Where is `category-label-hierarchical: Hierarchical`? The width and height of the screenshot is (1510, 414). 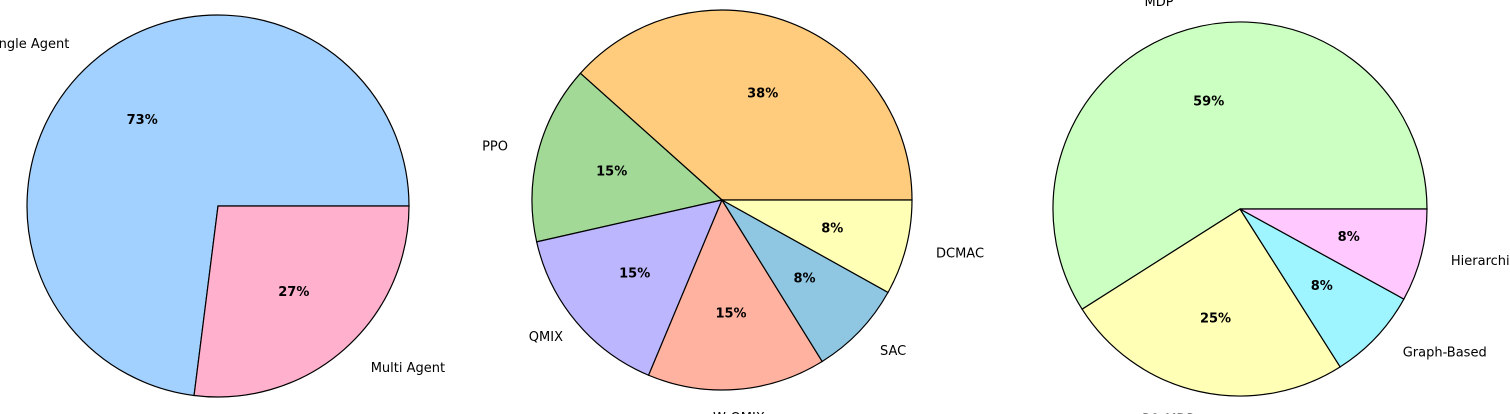 category-label-hierarchical: Hierarchical is located at coordinates (1480, 261).